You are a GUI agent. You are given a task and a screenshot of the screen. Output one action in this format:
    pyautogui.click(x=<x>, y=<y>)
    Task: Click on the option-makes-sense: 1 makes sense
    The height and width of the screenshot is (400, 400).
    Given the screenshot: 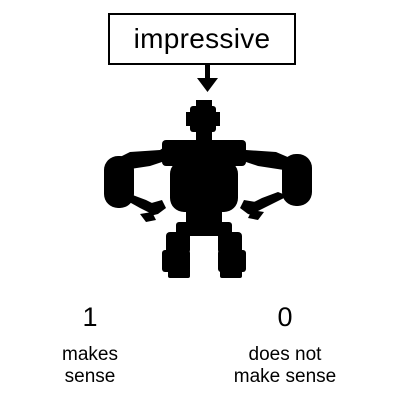 What is the action you would take?
    pyautogui.click(x=90, y=345)
    